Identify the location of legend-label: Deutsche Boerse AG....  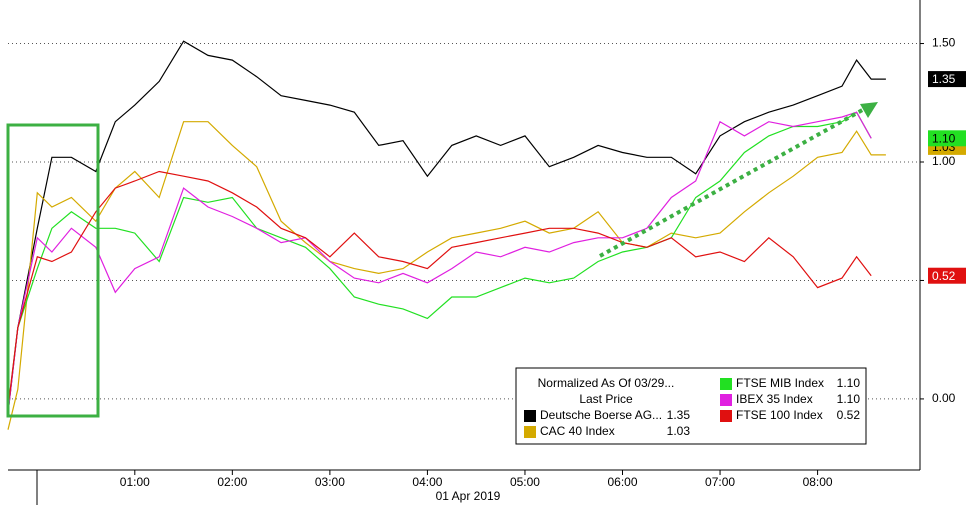
(601, 415).